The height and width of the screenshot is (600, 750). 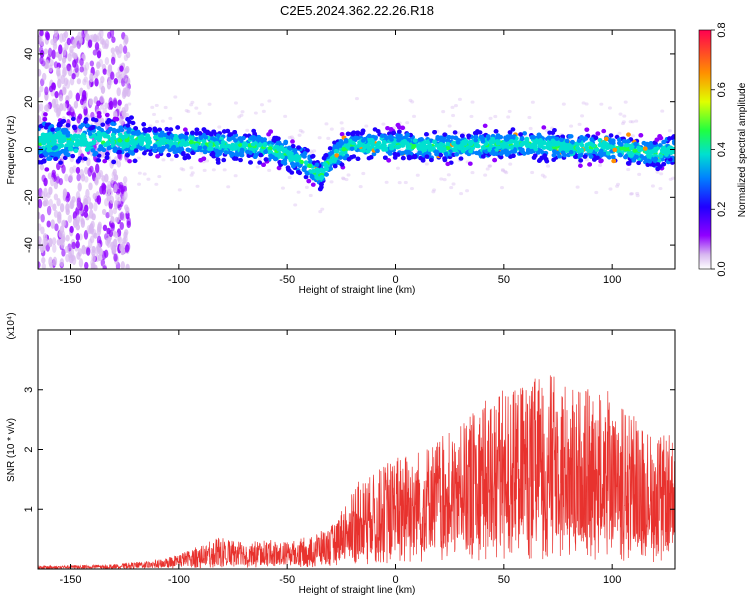 I want to click on y-tick-label: 3, so click(x=29, y=390).